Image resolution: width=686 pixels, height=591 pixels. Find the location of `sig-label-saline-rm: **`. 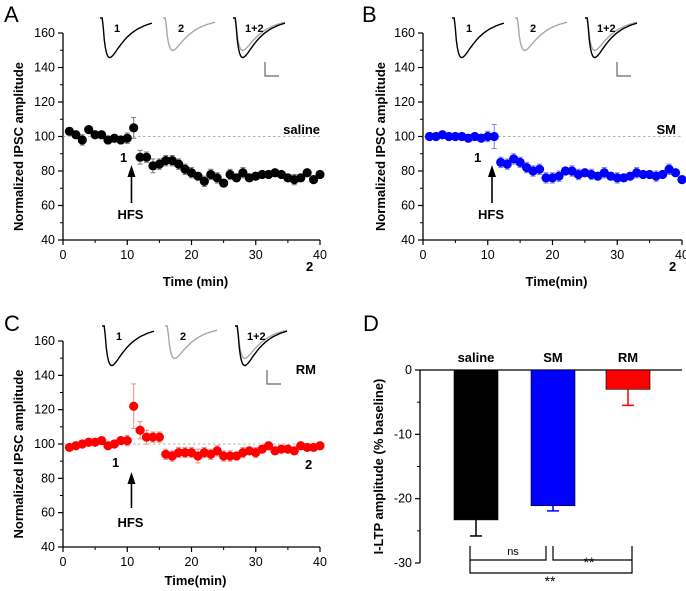

sig-label-saline-rm: ** is located at coordinates (550, 581).